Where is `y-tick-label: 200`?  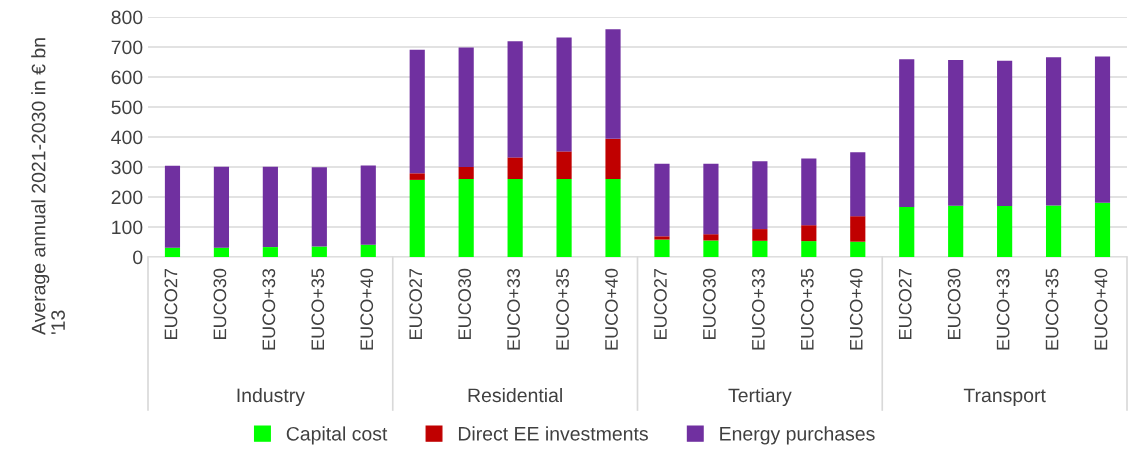
y-tick-label: 200 is located at coordinates (127, 197).